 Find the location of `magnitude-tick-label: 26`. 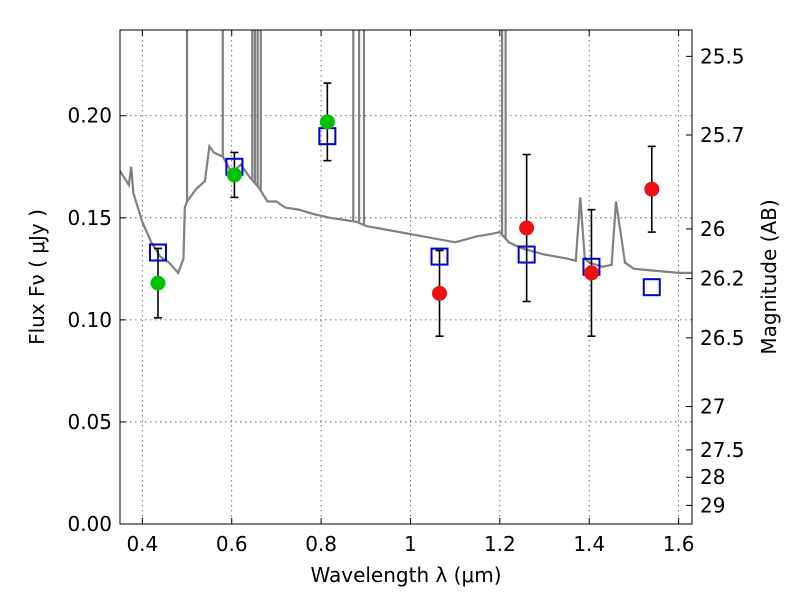

magnitude-tick-label: 26 is located at coordinates (712, 229).